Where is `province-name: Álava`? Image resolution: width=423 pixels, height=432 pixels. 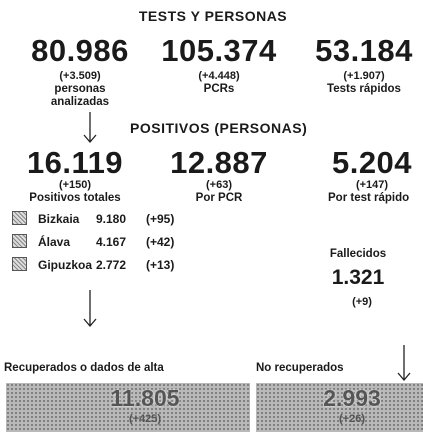 province-name: Álava is located at coordinates (54, 242).